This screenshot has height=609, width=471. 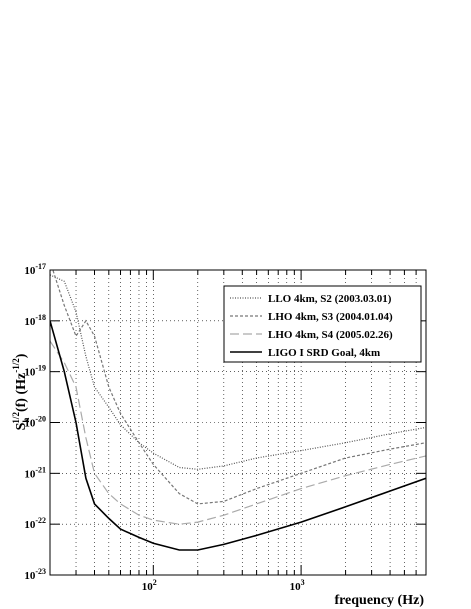 What do you see at coordinates (35, 320) in the screenshot?
I see `y-tick-label: 10-18` at bounding box center [35, 320].